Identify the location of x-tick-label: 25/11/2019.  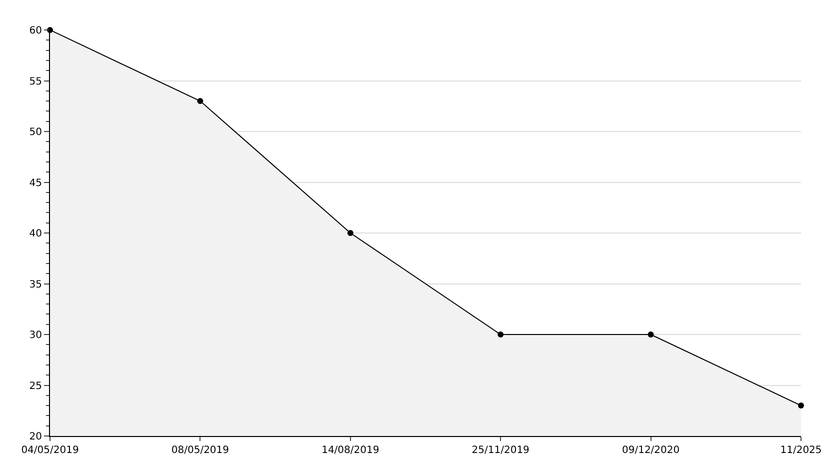
(501, 450).